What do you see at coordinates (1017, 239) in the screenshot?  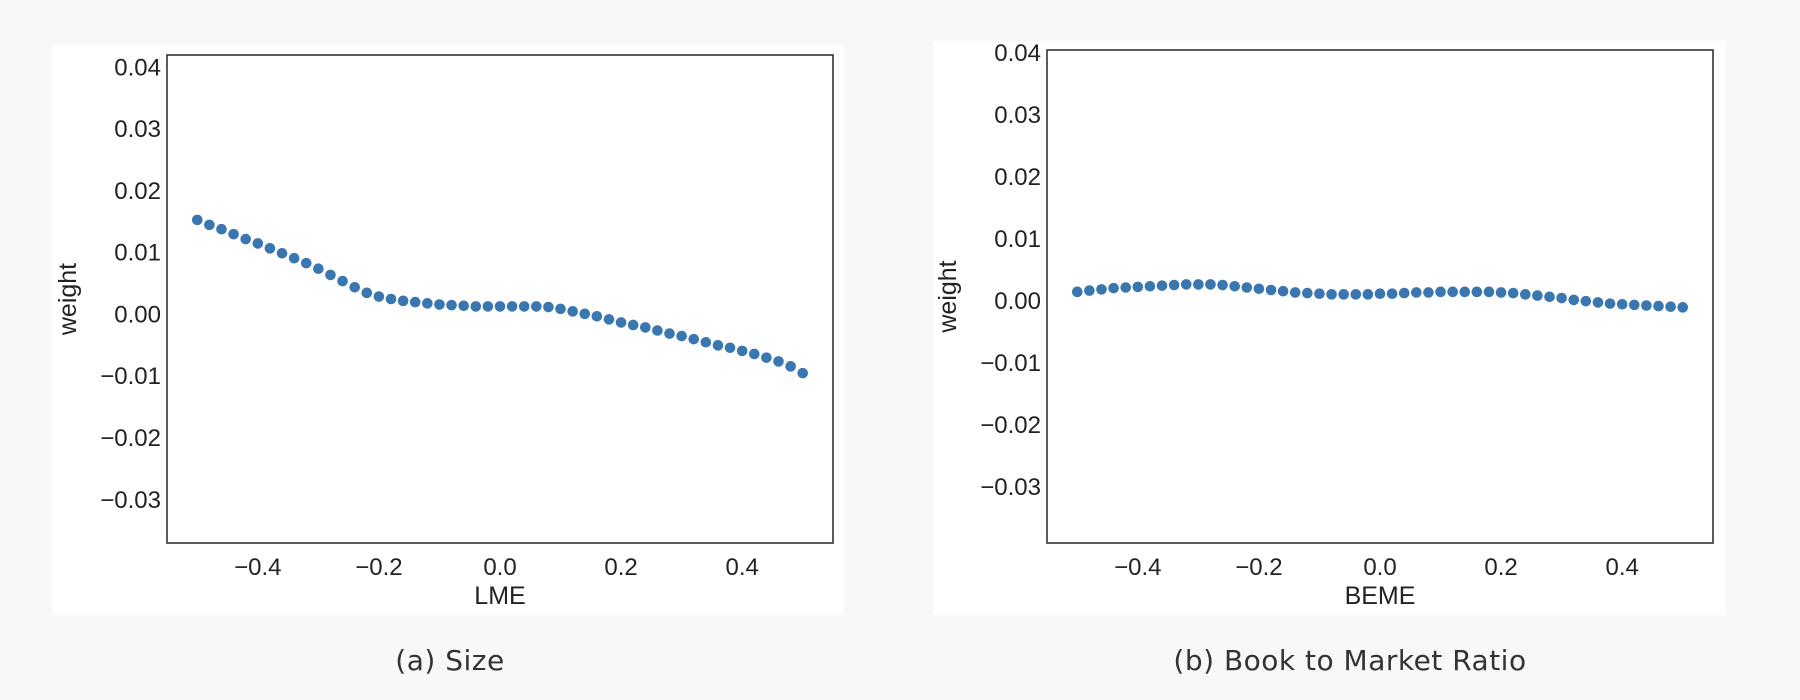 I see `y-tick-label: 0.01` at bounding box center [1017, 239].